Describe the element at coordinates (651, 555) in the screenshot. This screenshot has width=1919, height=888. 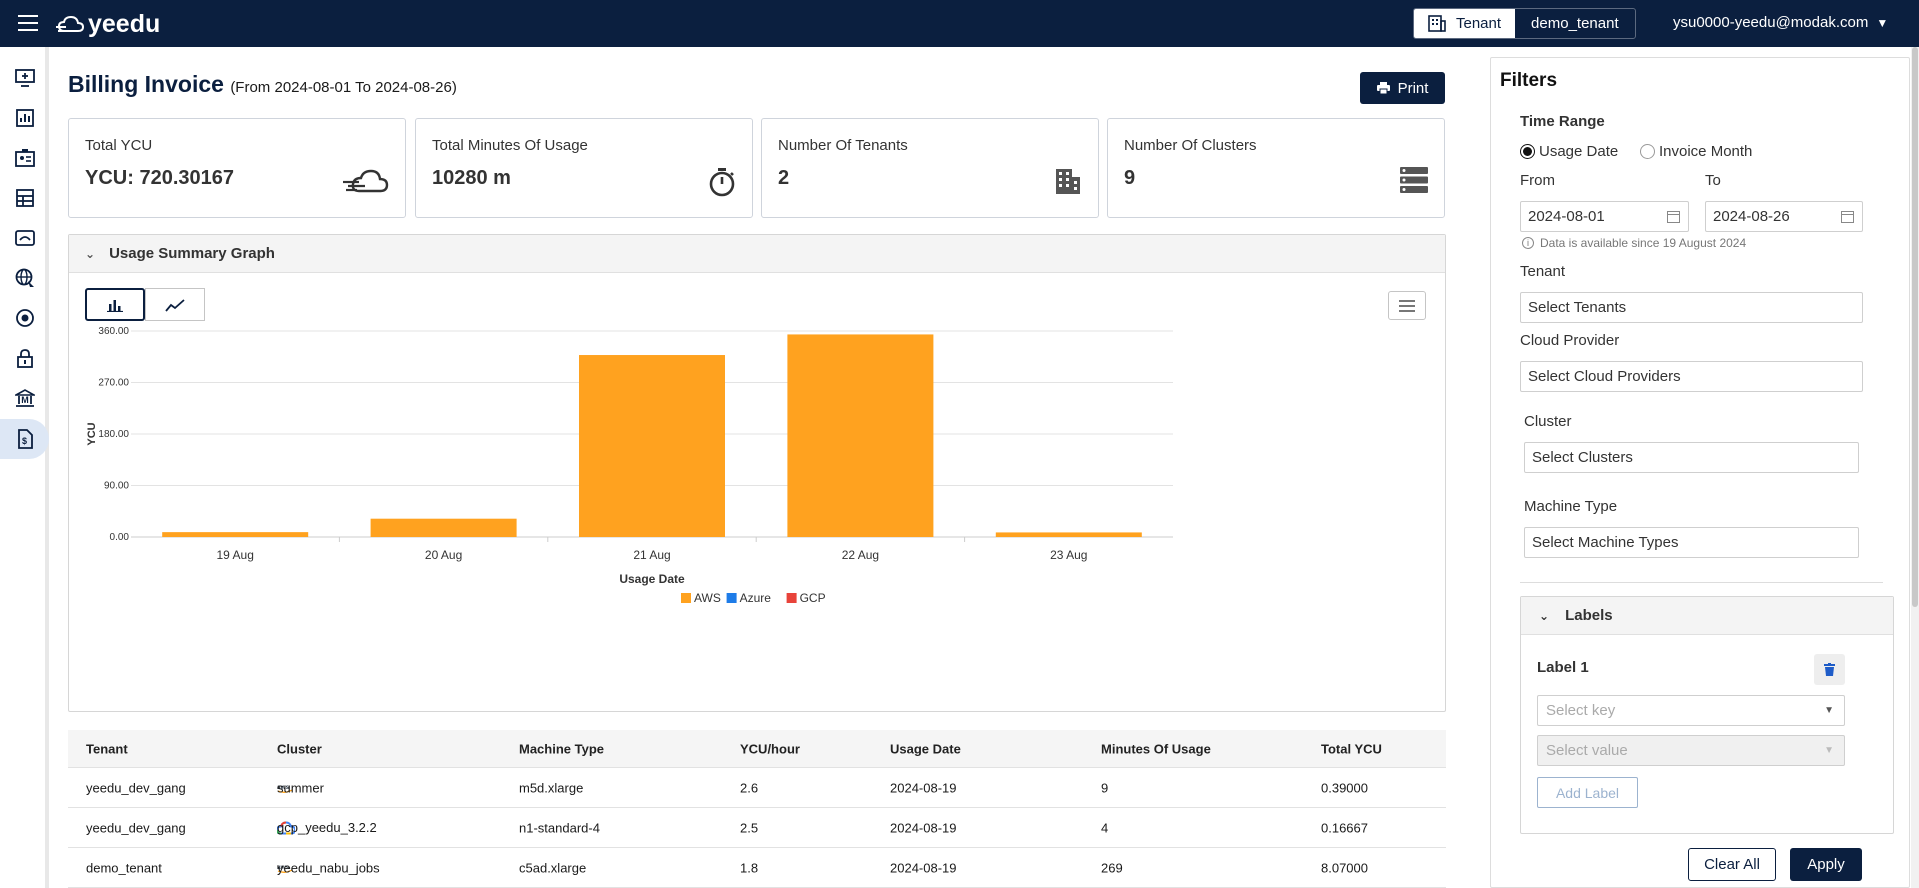
I see `x-tick-label: 21 Aug` at that location.